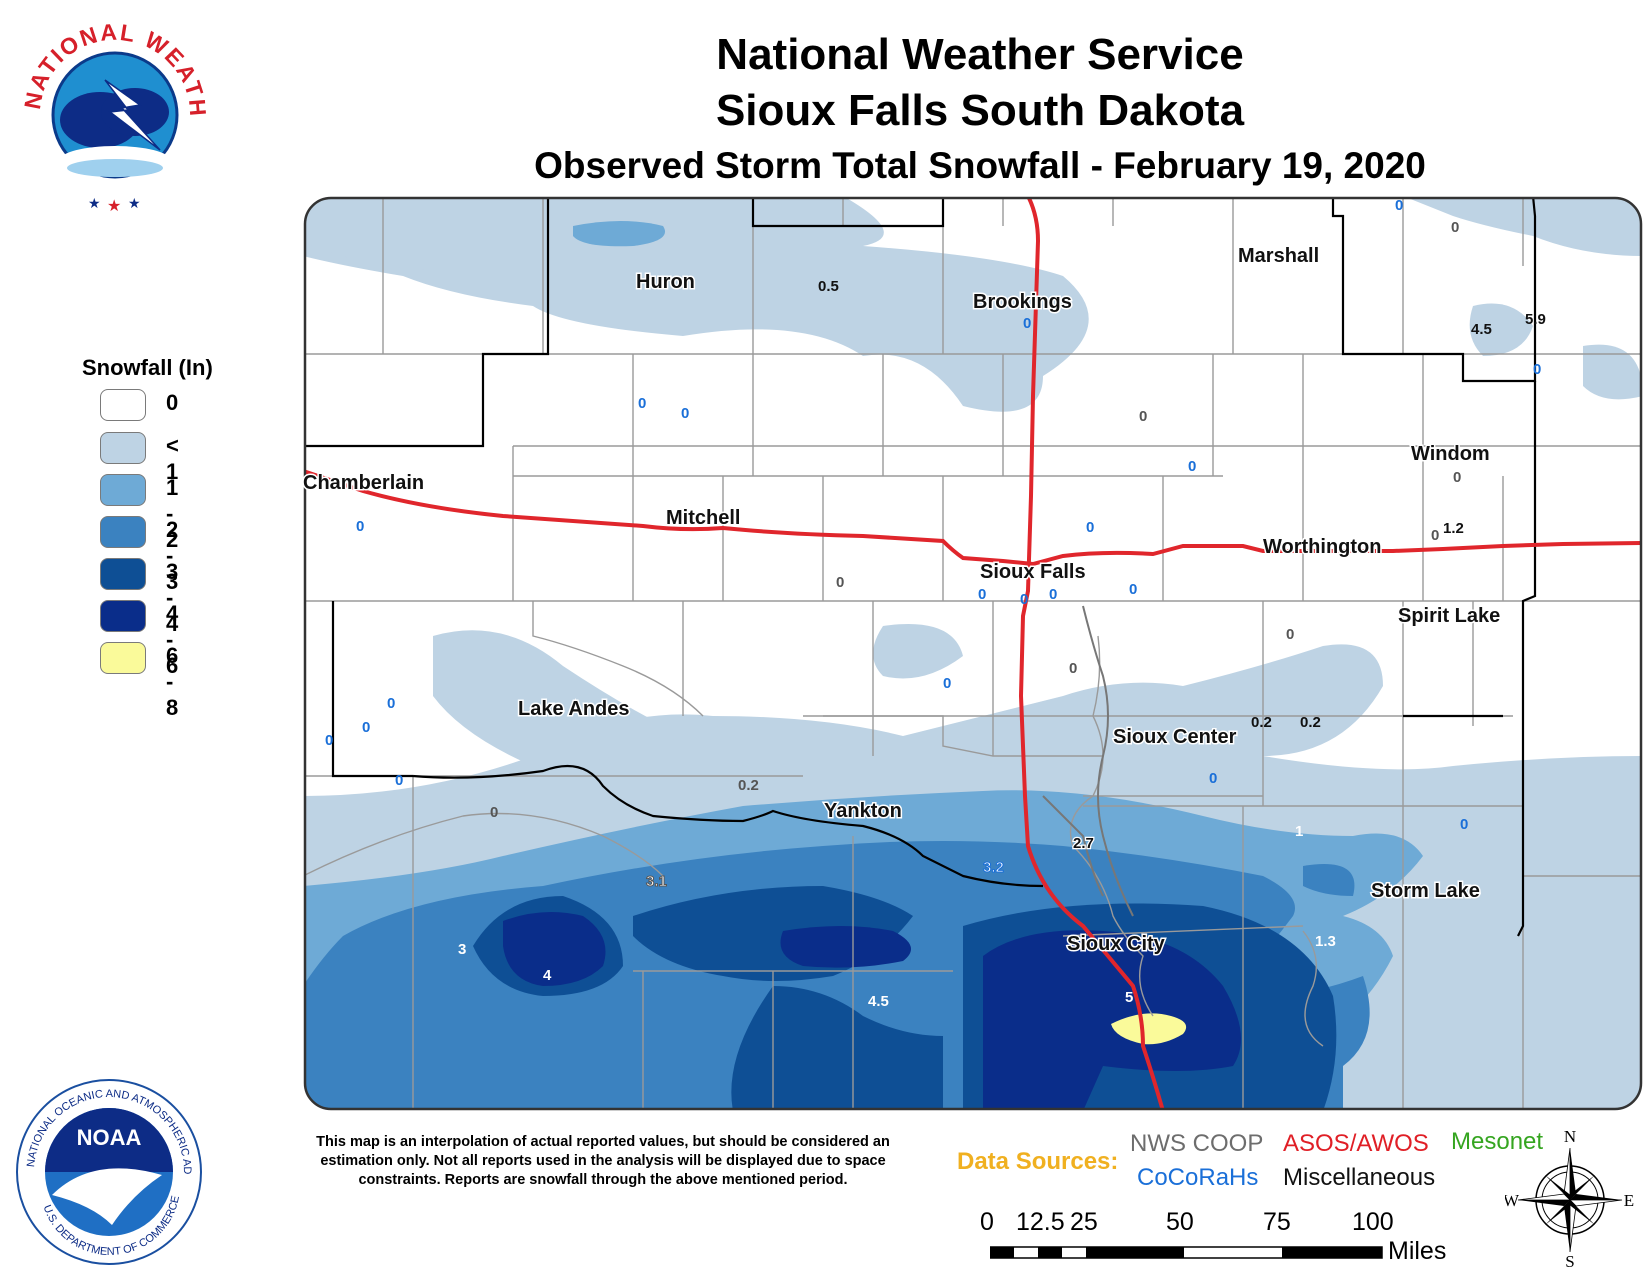 The image size is (1650, 1275). What do you see at coordinates (172, 513) in the screenshot?
I see `legend-label: 1 - 2` at bounding box center [172, 513].